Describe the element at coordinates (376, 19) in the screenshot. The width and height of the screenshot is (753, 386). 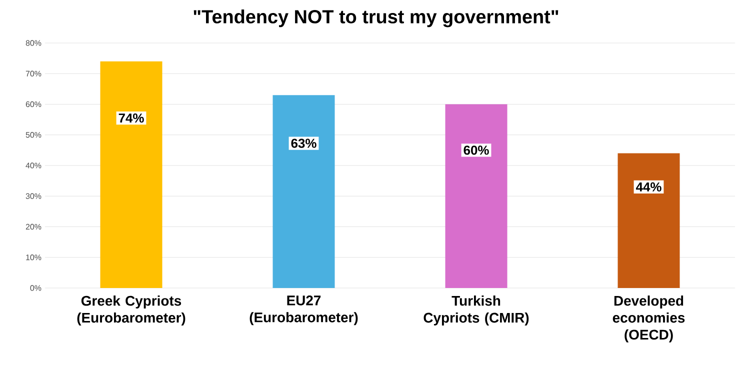
I see `chart-title: "Tendency NOT to trust my government"` at that location.